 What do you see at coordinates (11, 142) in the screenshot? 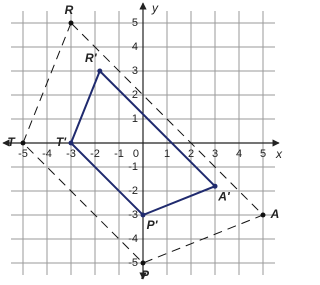
I see `vertex-label: T` at bounding box center [11, 142].